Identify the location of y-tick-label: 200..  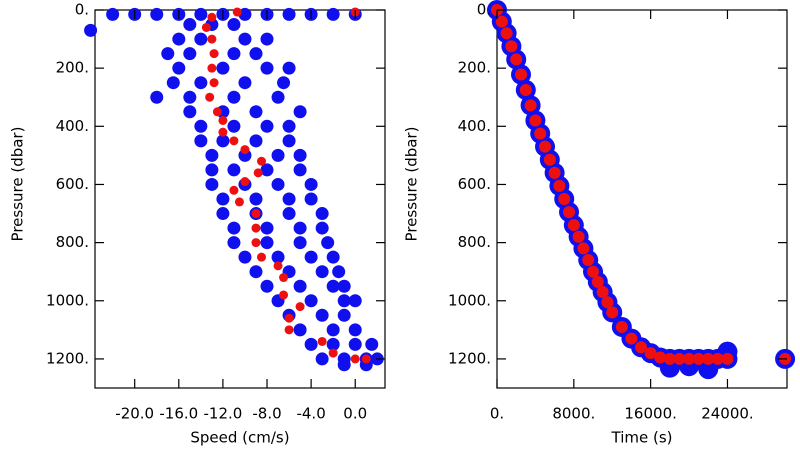
(72, 68).